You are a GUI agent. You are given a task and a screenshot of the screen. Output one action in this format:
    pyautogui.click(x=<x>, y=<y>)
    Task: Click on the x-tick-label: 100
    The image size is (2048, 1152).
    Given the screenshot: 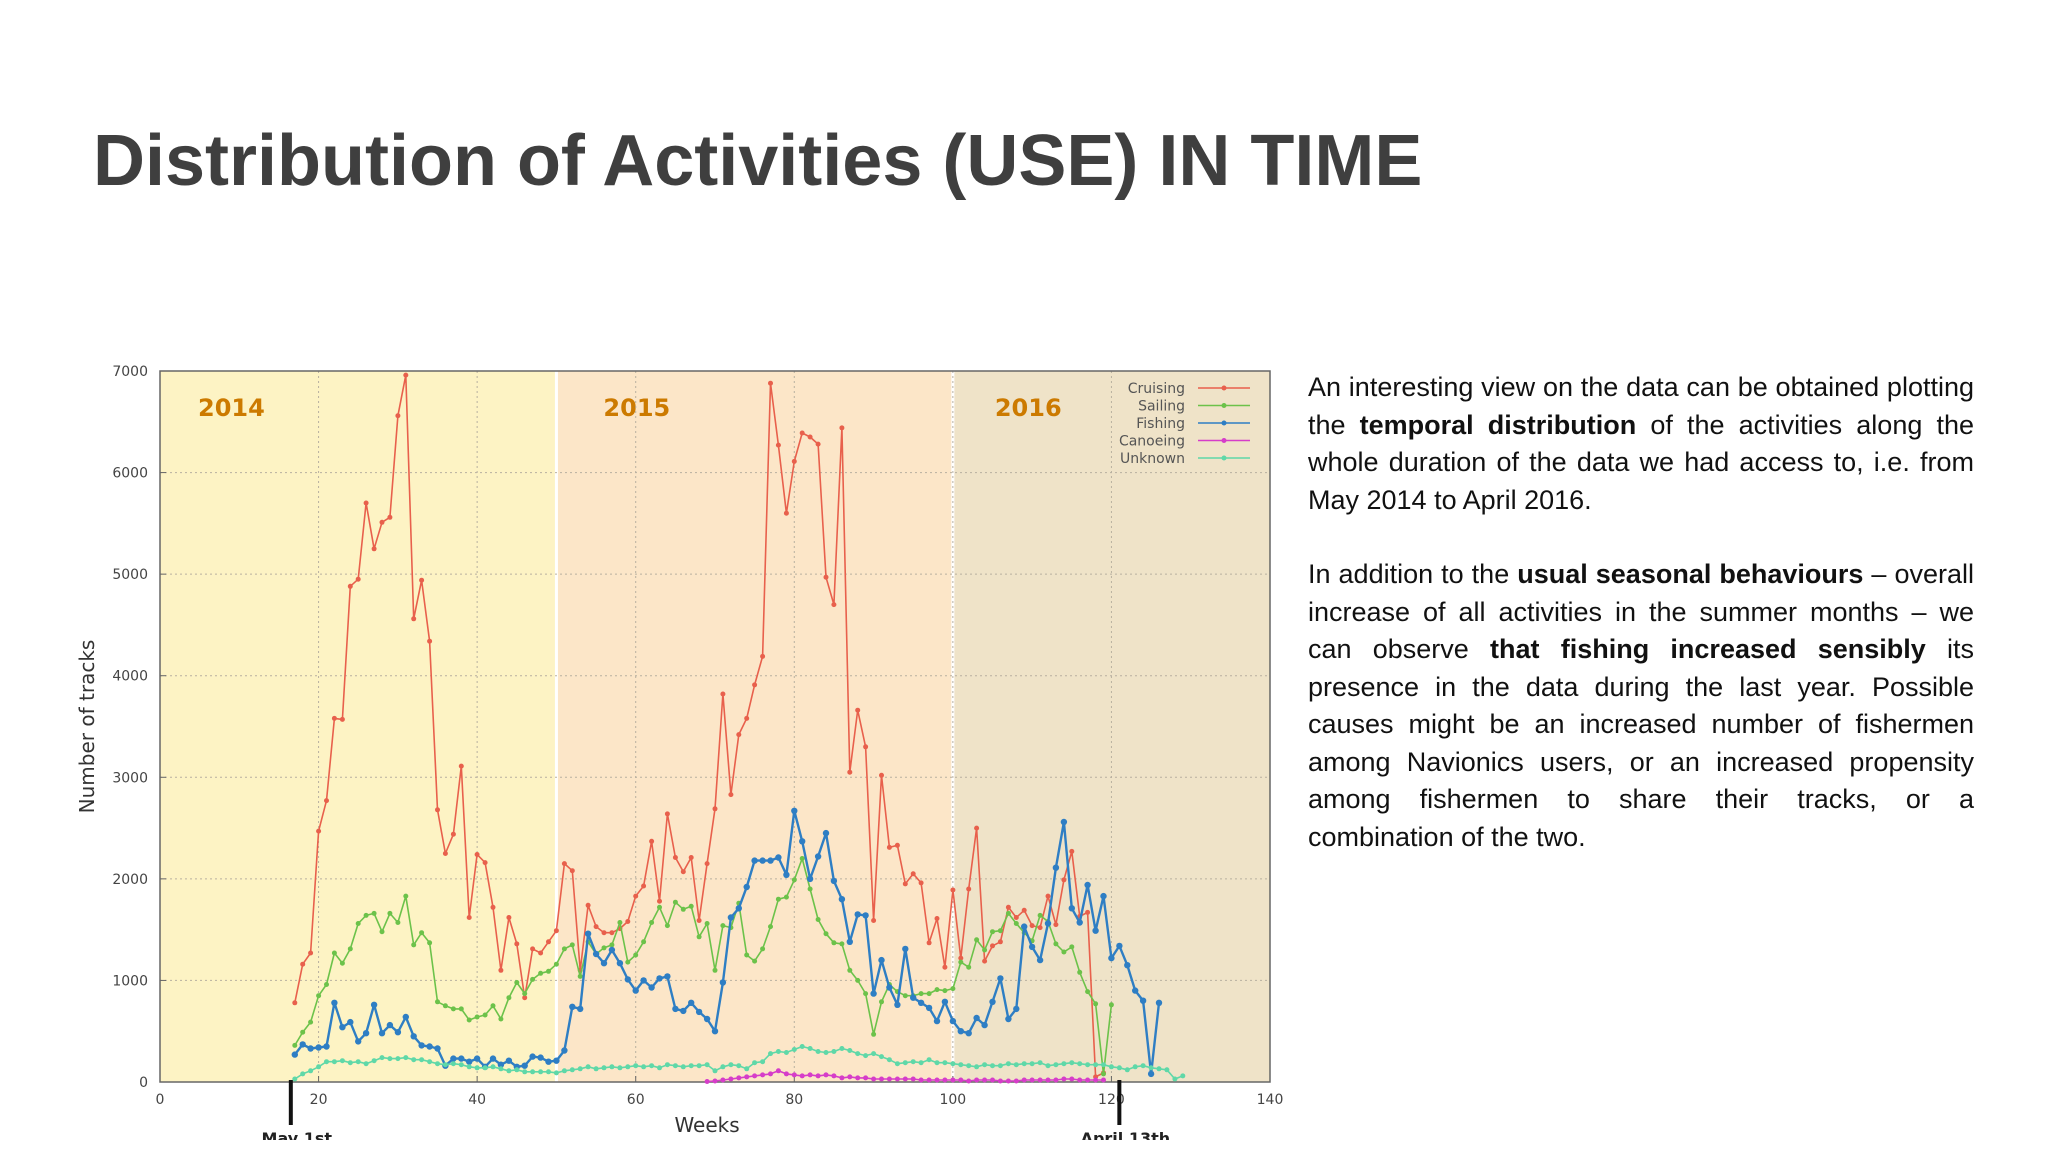 What is the action you would take?
    pyautogui.click(x=952, y=1100)
    